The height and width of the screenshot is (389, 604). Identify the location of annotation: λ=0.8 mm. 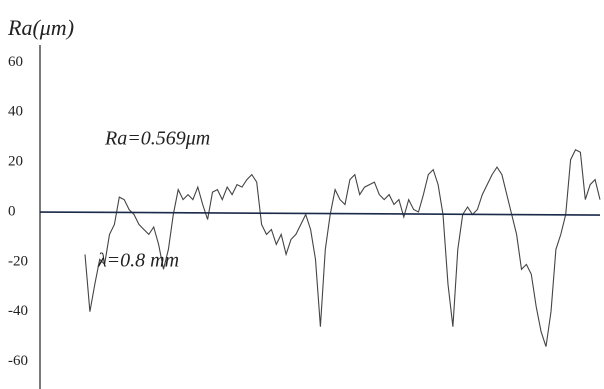
(138, 261).